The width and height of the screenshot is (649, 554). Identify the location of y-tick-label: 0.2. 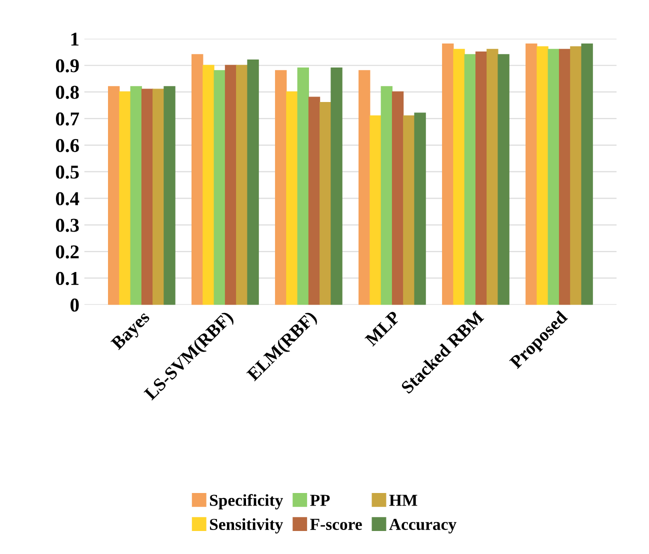
(67, 252).